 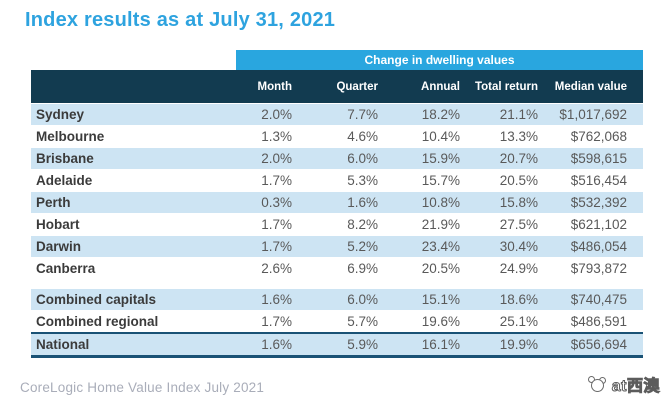 What do you see at coordinates (503, 321) in the screenshot?
I see `row-value: 25.1%` at bounding box center [503, 321].